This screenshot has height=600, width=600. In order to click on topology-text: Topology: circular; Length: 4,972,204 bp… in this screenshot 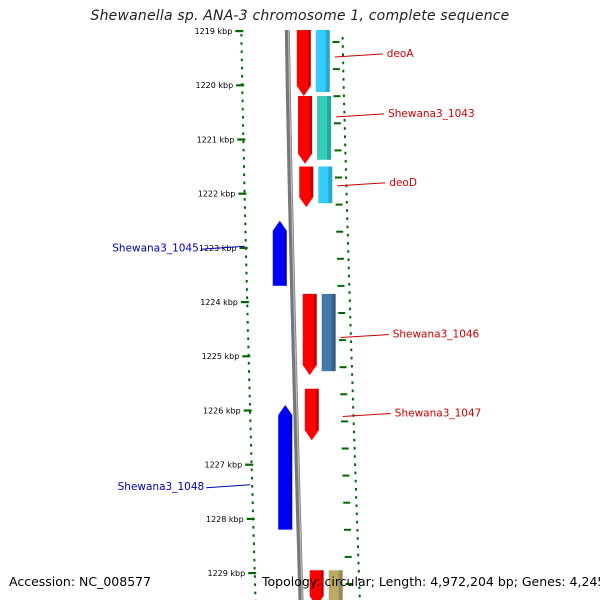, I will do `click(431, 581)`.